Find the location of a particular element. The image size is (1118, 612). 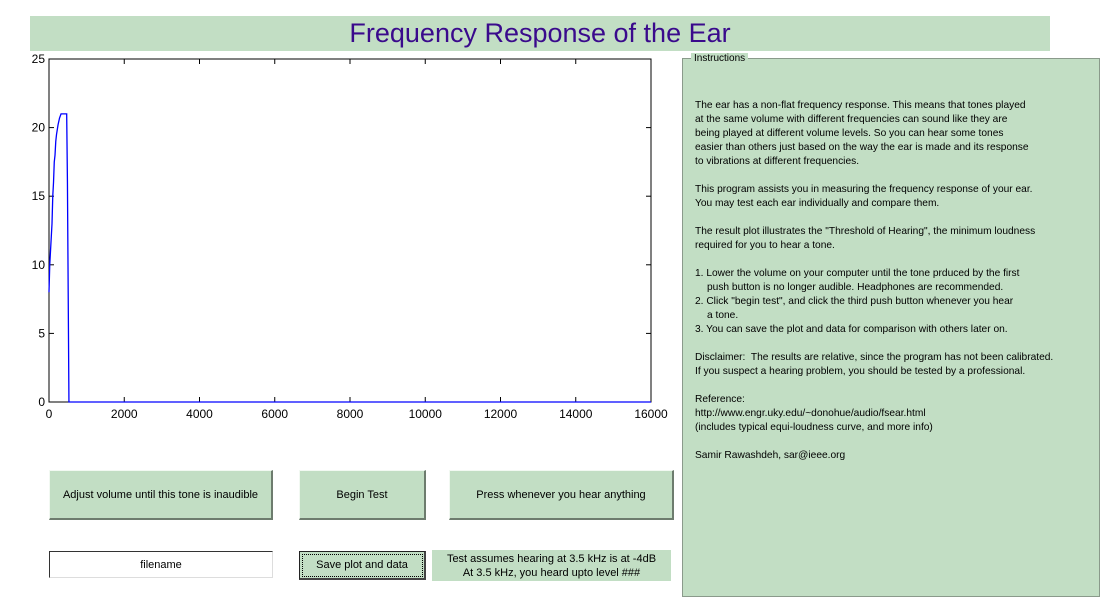

x-tick-label: 14000 is located at coordinates (576, 414).